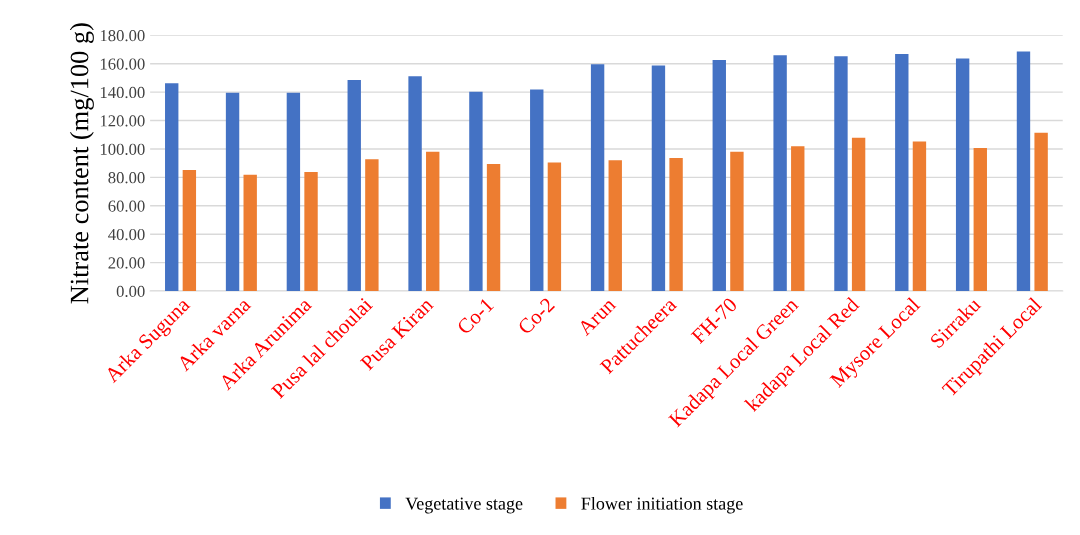  I want to click on y-axis-title: Nitrate content (mg/100 g), so click(81, 163).